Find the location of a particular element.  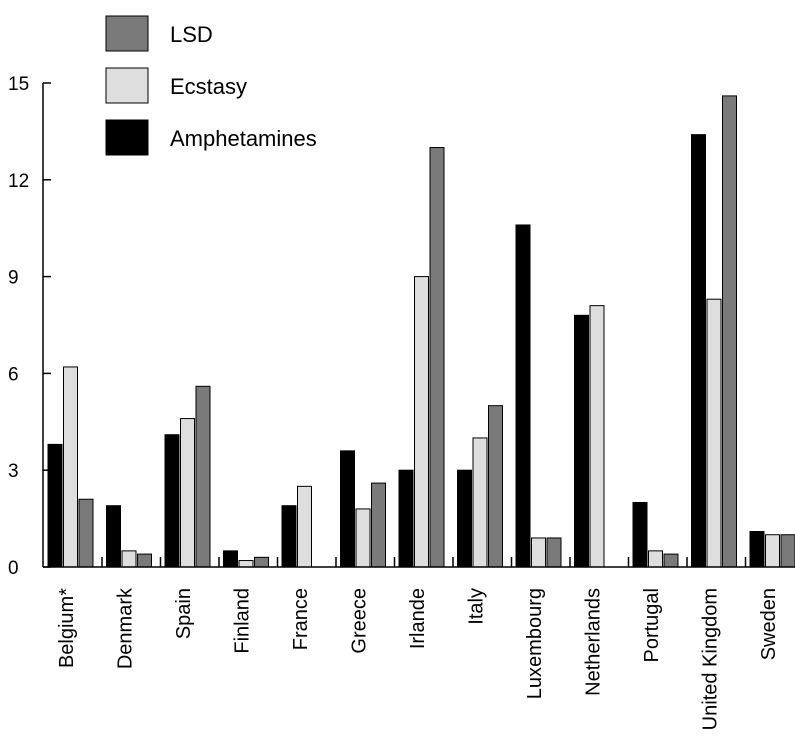

legend-swatch-amphetamines is located at coordinates (127, 137).